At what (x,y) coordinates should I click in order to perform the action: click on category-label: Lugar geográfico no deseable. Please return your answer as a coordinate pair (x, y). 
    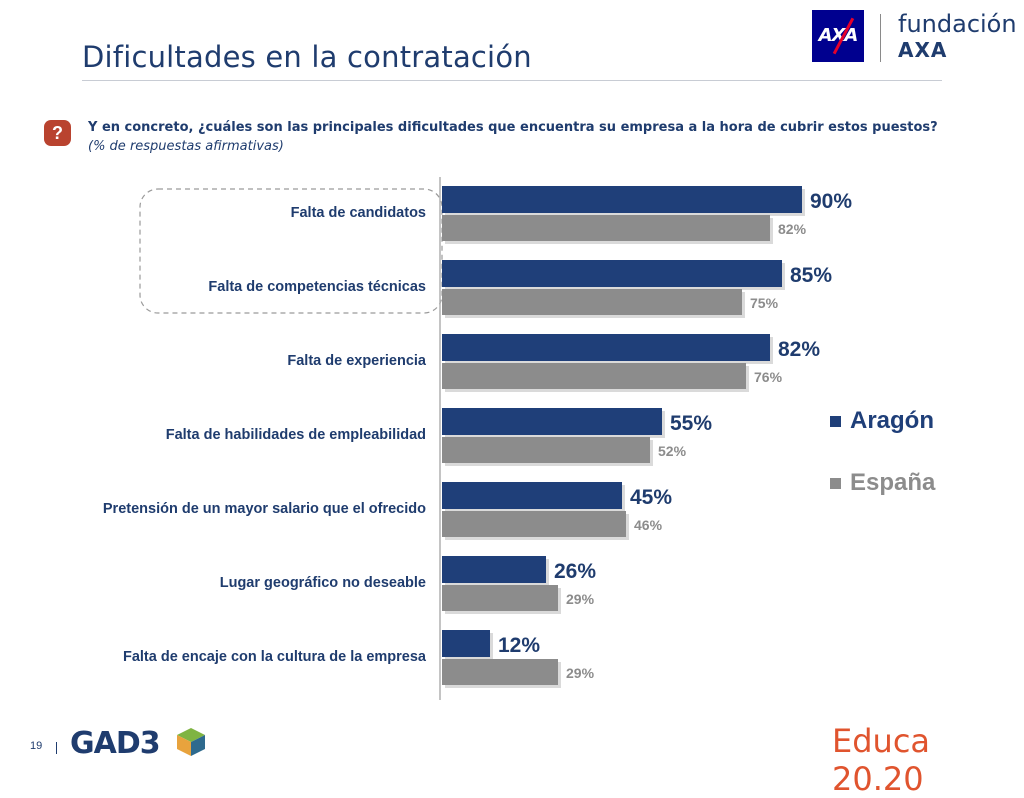
    Looking at the image, I should click on (323, 583).